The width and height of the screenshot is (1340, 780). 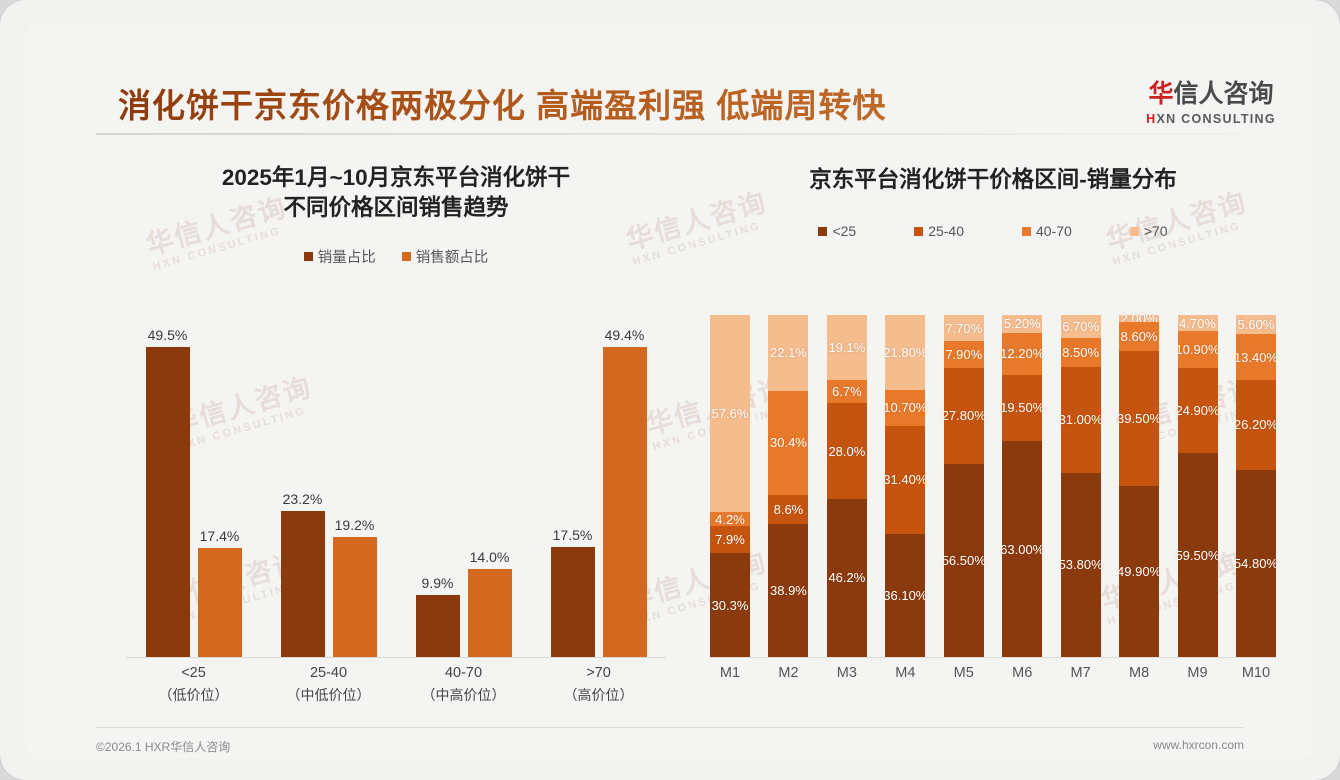 I want to click on right-chart-stacked-bar: 57.6% 4.2% 7.9% 30.3%, so click(x=730, y=486).